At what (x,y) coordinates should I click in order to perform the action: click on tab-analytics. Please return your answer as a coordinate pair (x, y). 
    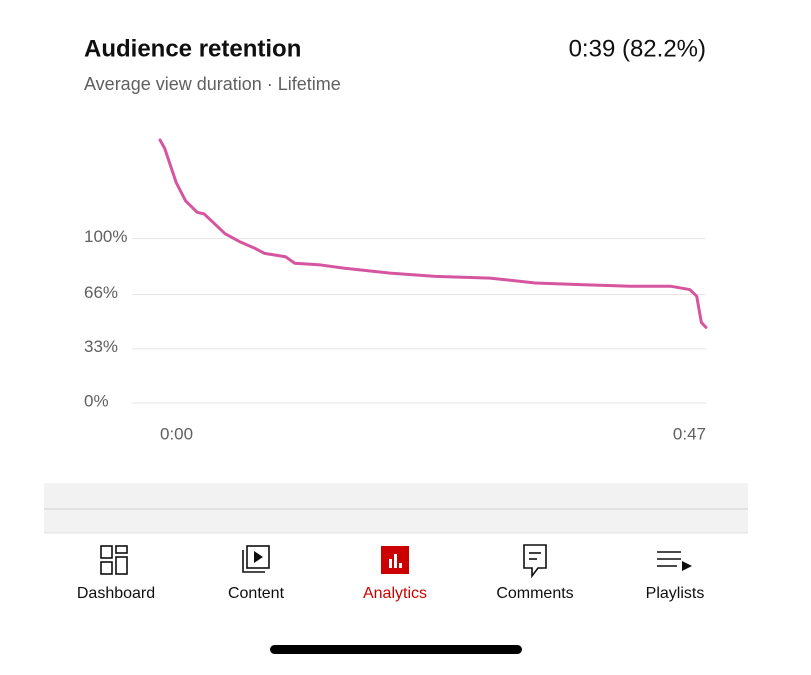
    Looking at the image, I should click on (395, 560).